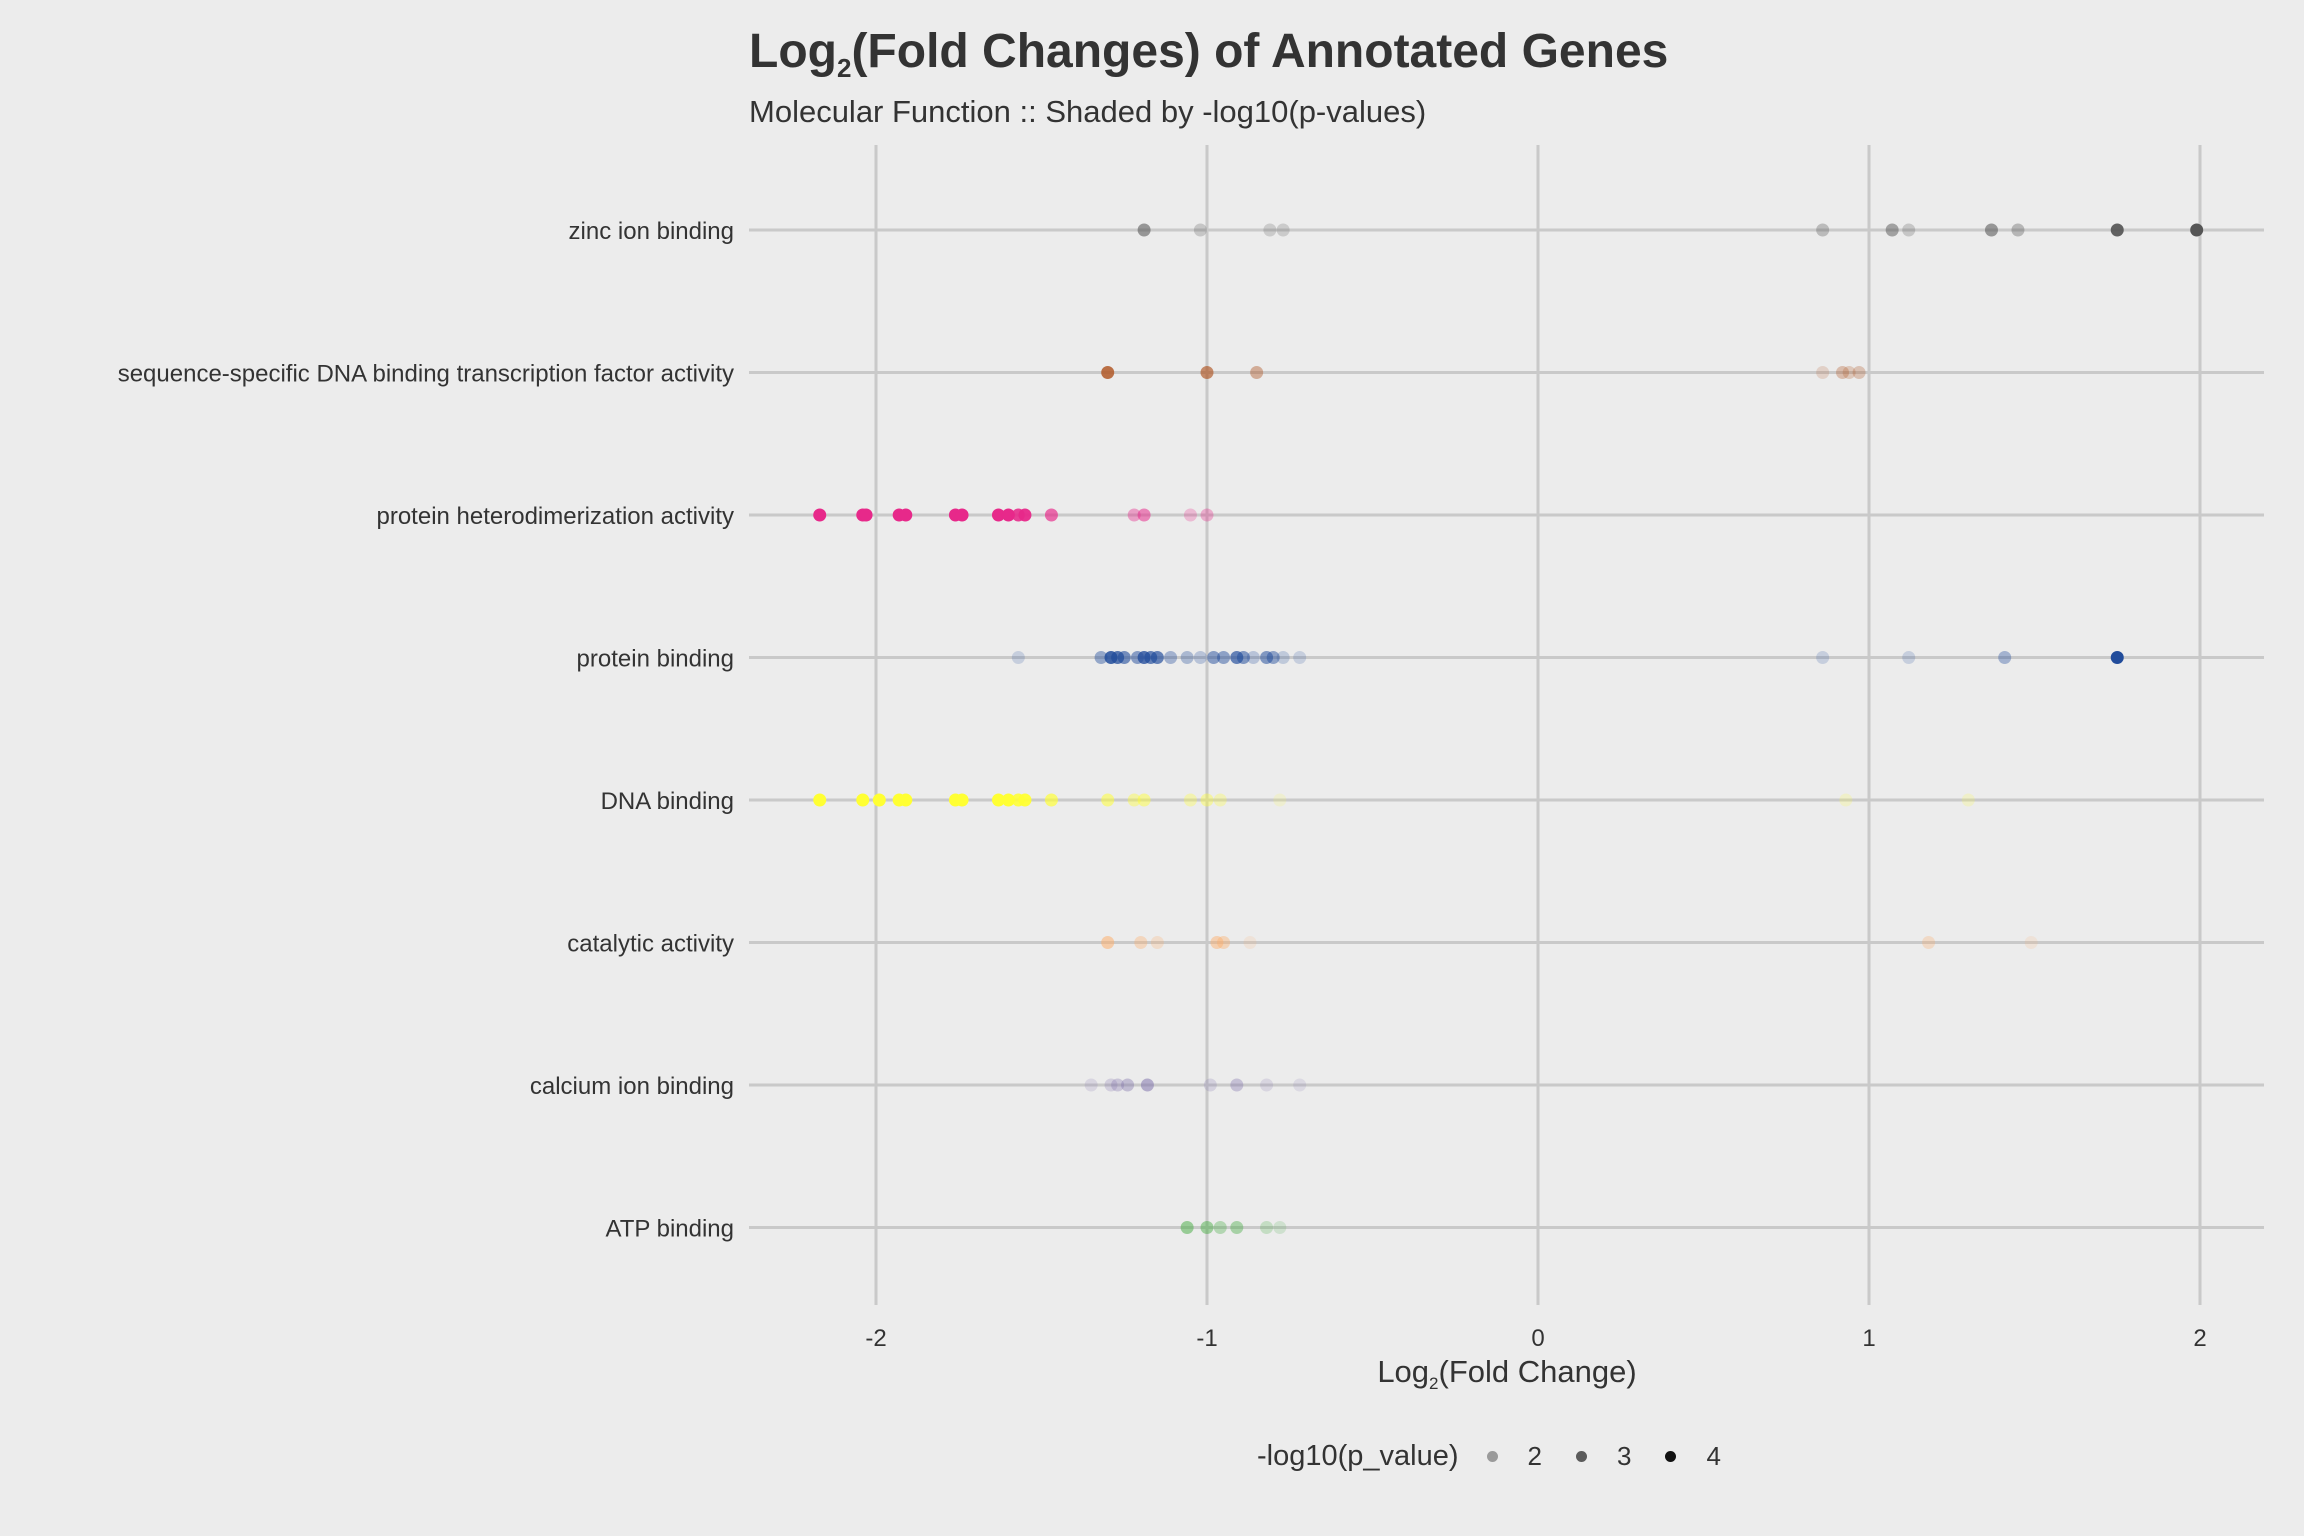 Image resolution: width=2304 pixels, height=1536 pixels. Describe the element at coordinates (1514, 1456) in the screenshot. I see `legend-item: 2` at that location.